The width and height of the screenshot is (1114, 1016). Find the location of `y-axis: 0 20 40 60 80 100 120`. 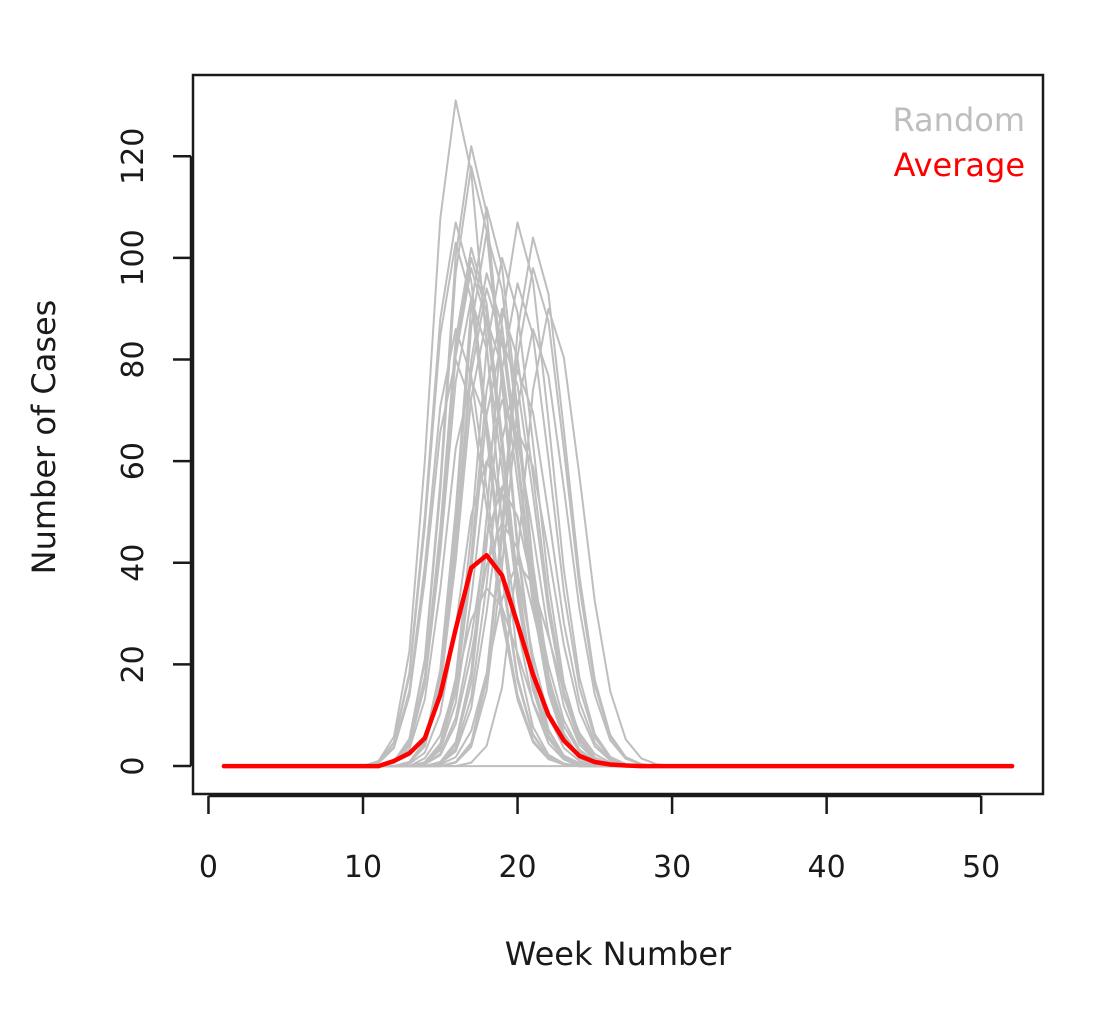

y-axis: 0 20 40 60 80 100 120 is located at coordinates (154, 452).